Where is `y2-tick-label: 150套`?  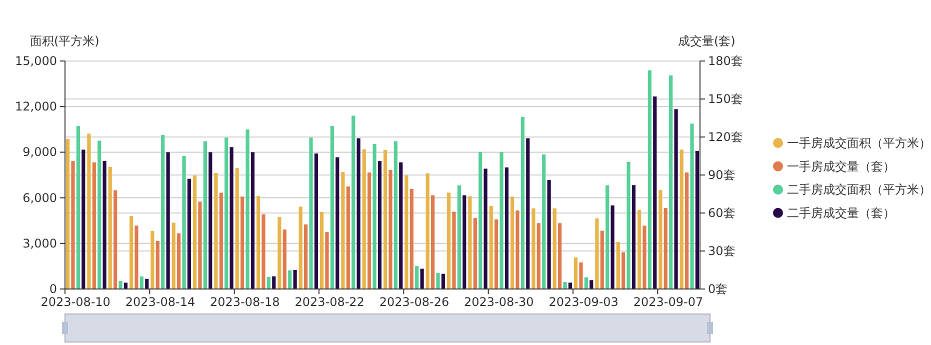 y2-tick-label: 150套 is located at coordinates (725, 99).